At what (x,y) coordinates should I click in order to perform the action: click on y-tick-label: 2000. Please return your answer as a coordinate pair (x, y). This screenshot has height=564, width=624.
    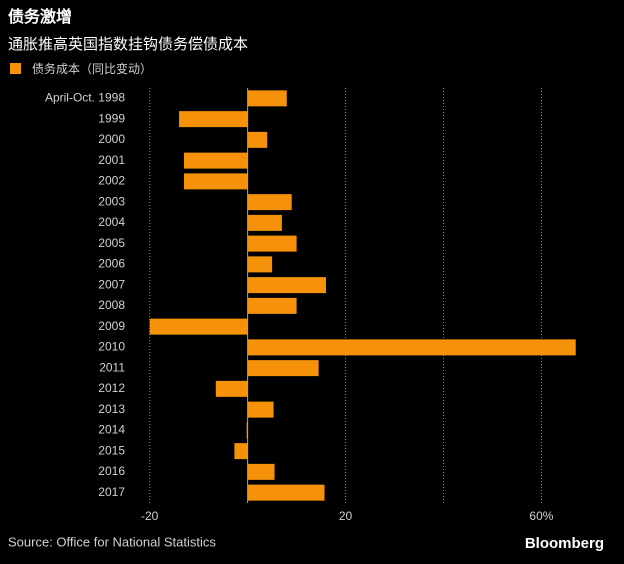
    Looking at the image, I should click on (111, 139).